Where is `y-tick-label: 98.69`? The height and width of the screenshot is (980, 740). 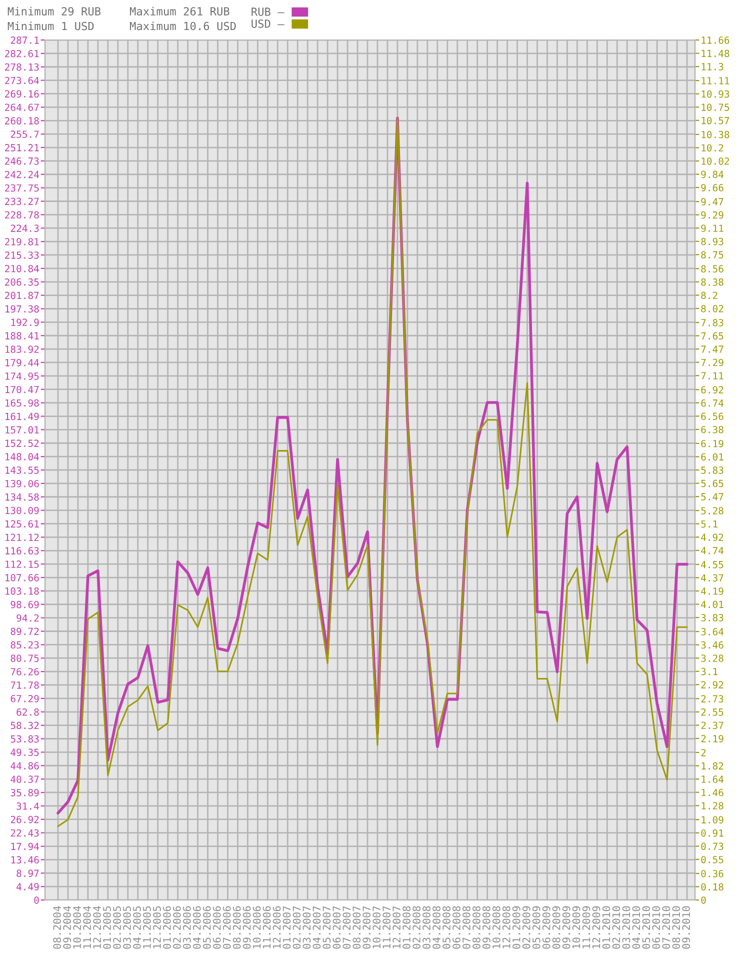 y-tick-label: 98.69 is located at coordinates (24, 604).